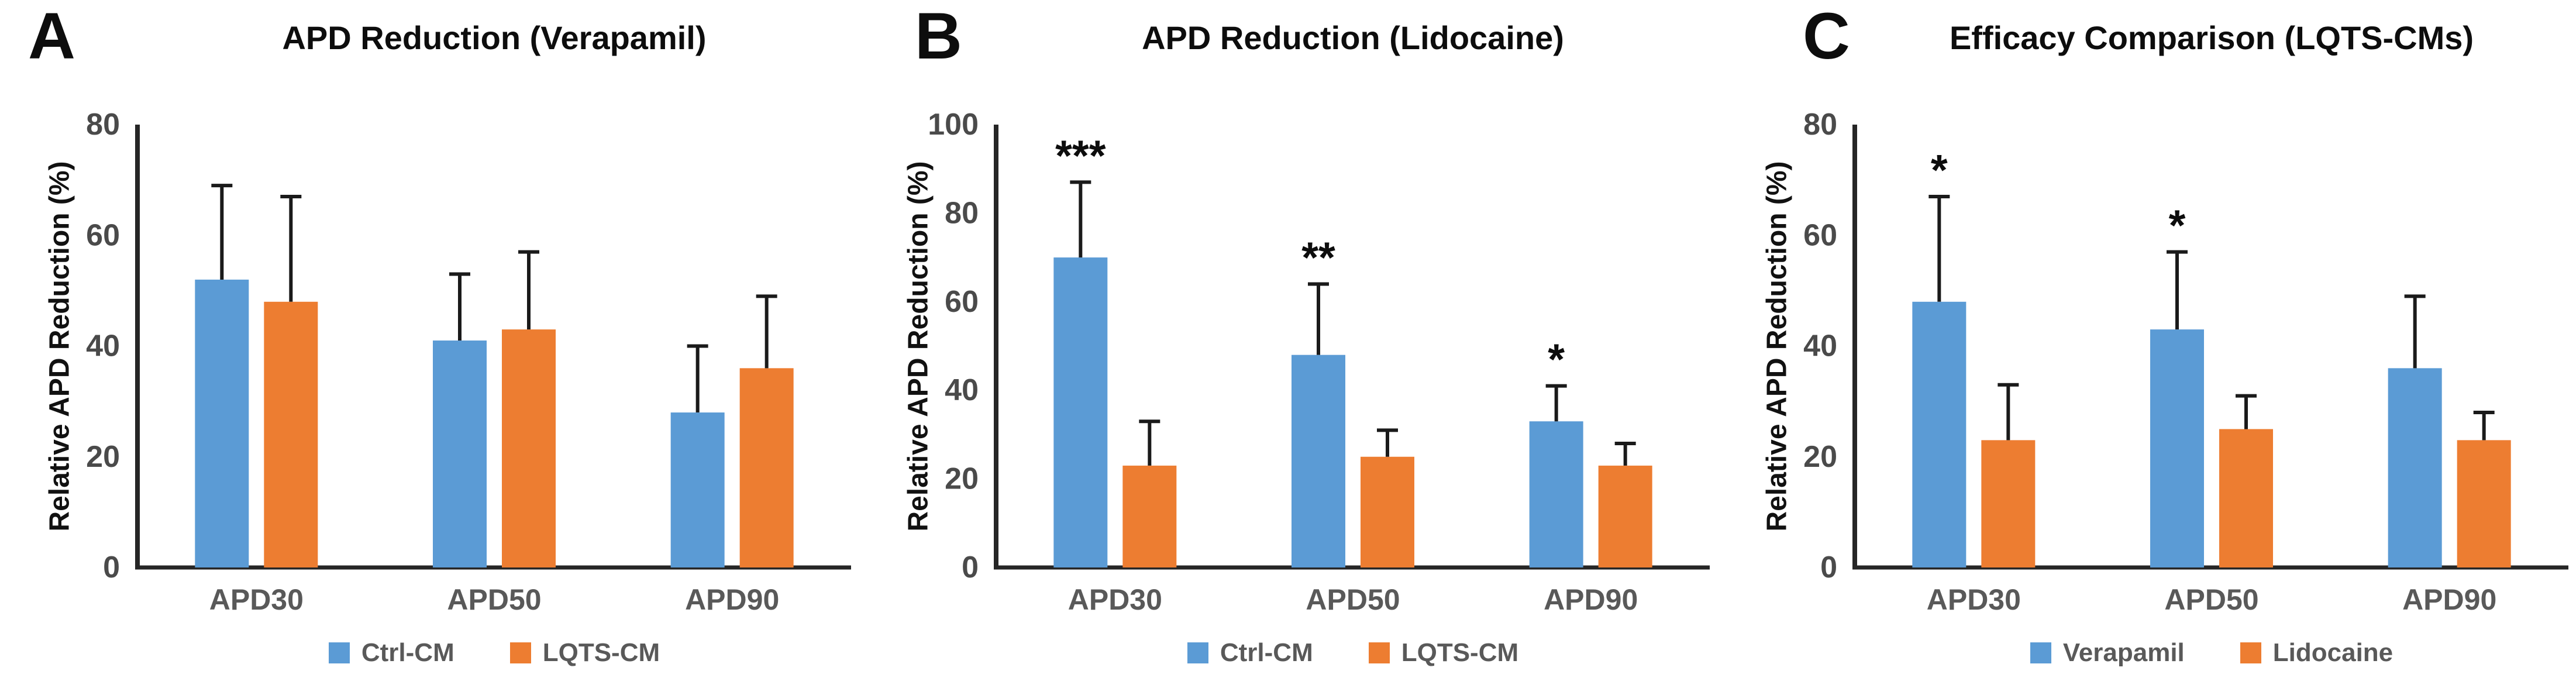  I want to click on chart-title: APD Reduction (Lidocaine), so click(1353, 37).